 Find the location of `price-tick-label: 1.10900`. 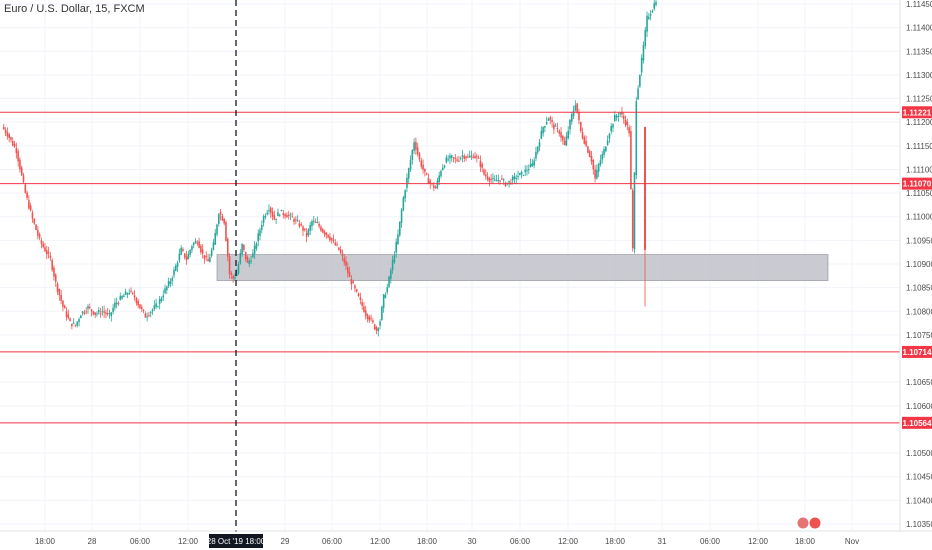

price-tick-label: 1.10900 is located at coordinates (919, 264).